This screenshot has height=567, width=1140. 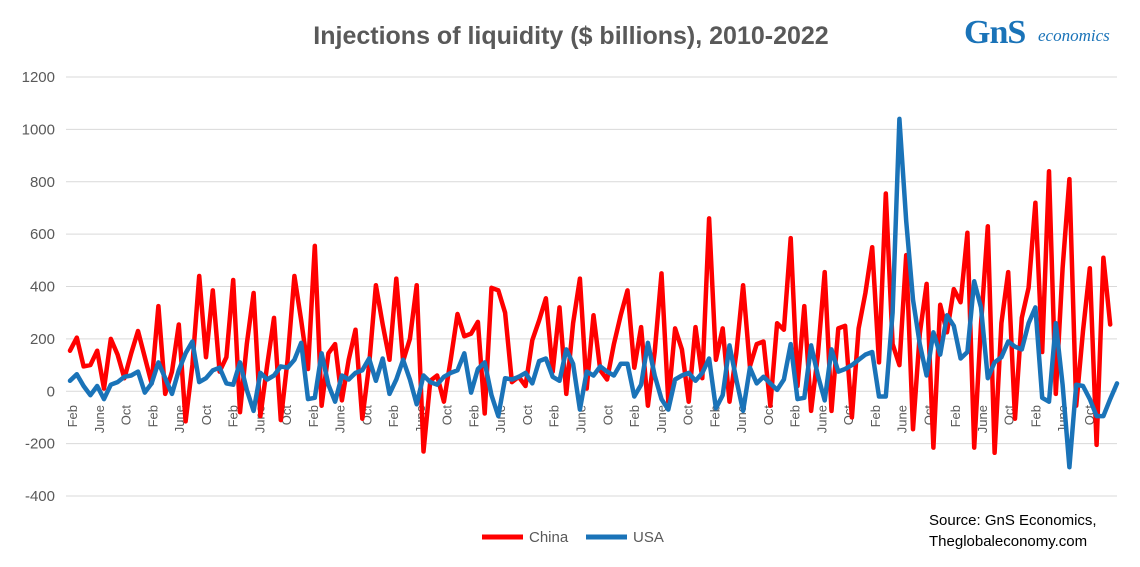 I want to click on y-axis: -400 -200 0 200 400 600 800 1000 1200, so click(x=38, y=287).